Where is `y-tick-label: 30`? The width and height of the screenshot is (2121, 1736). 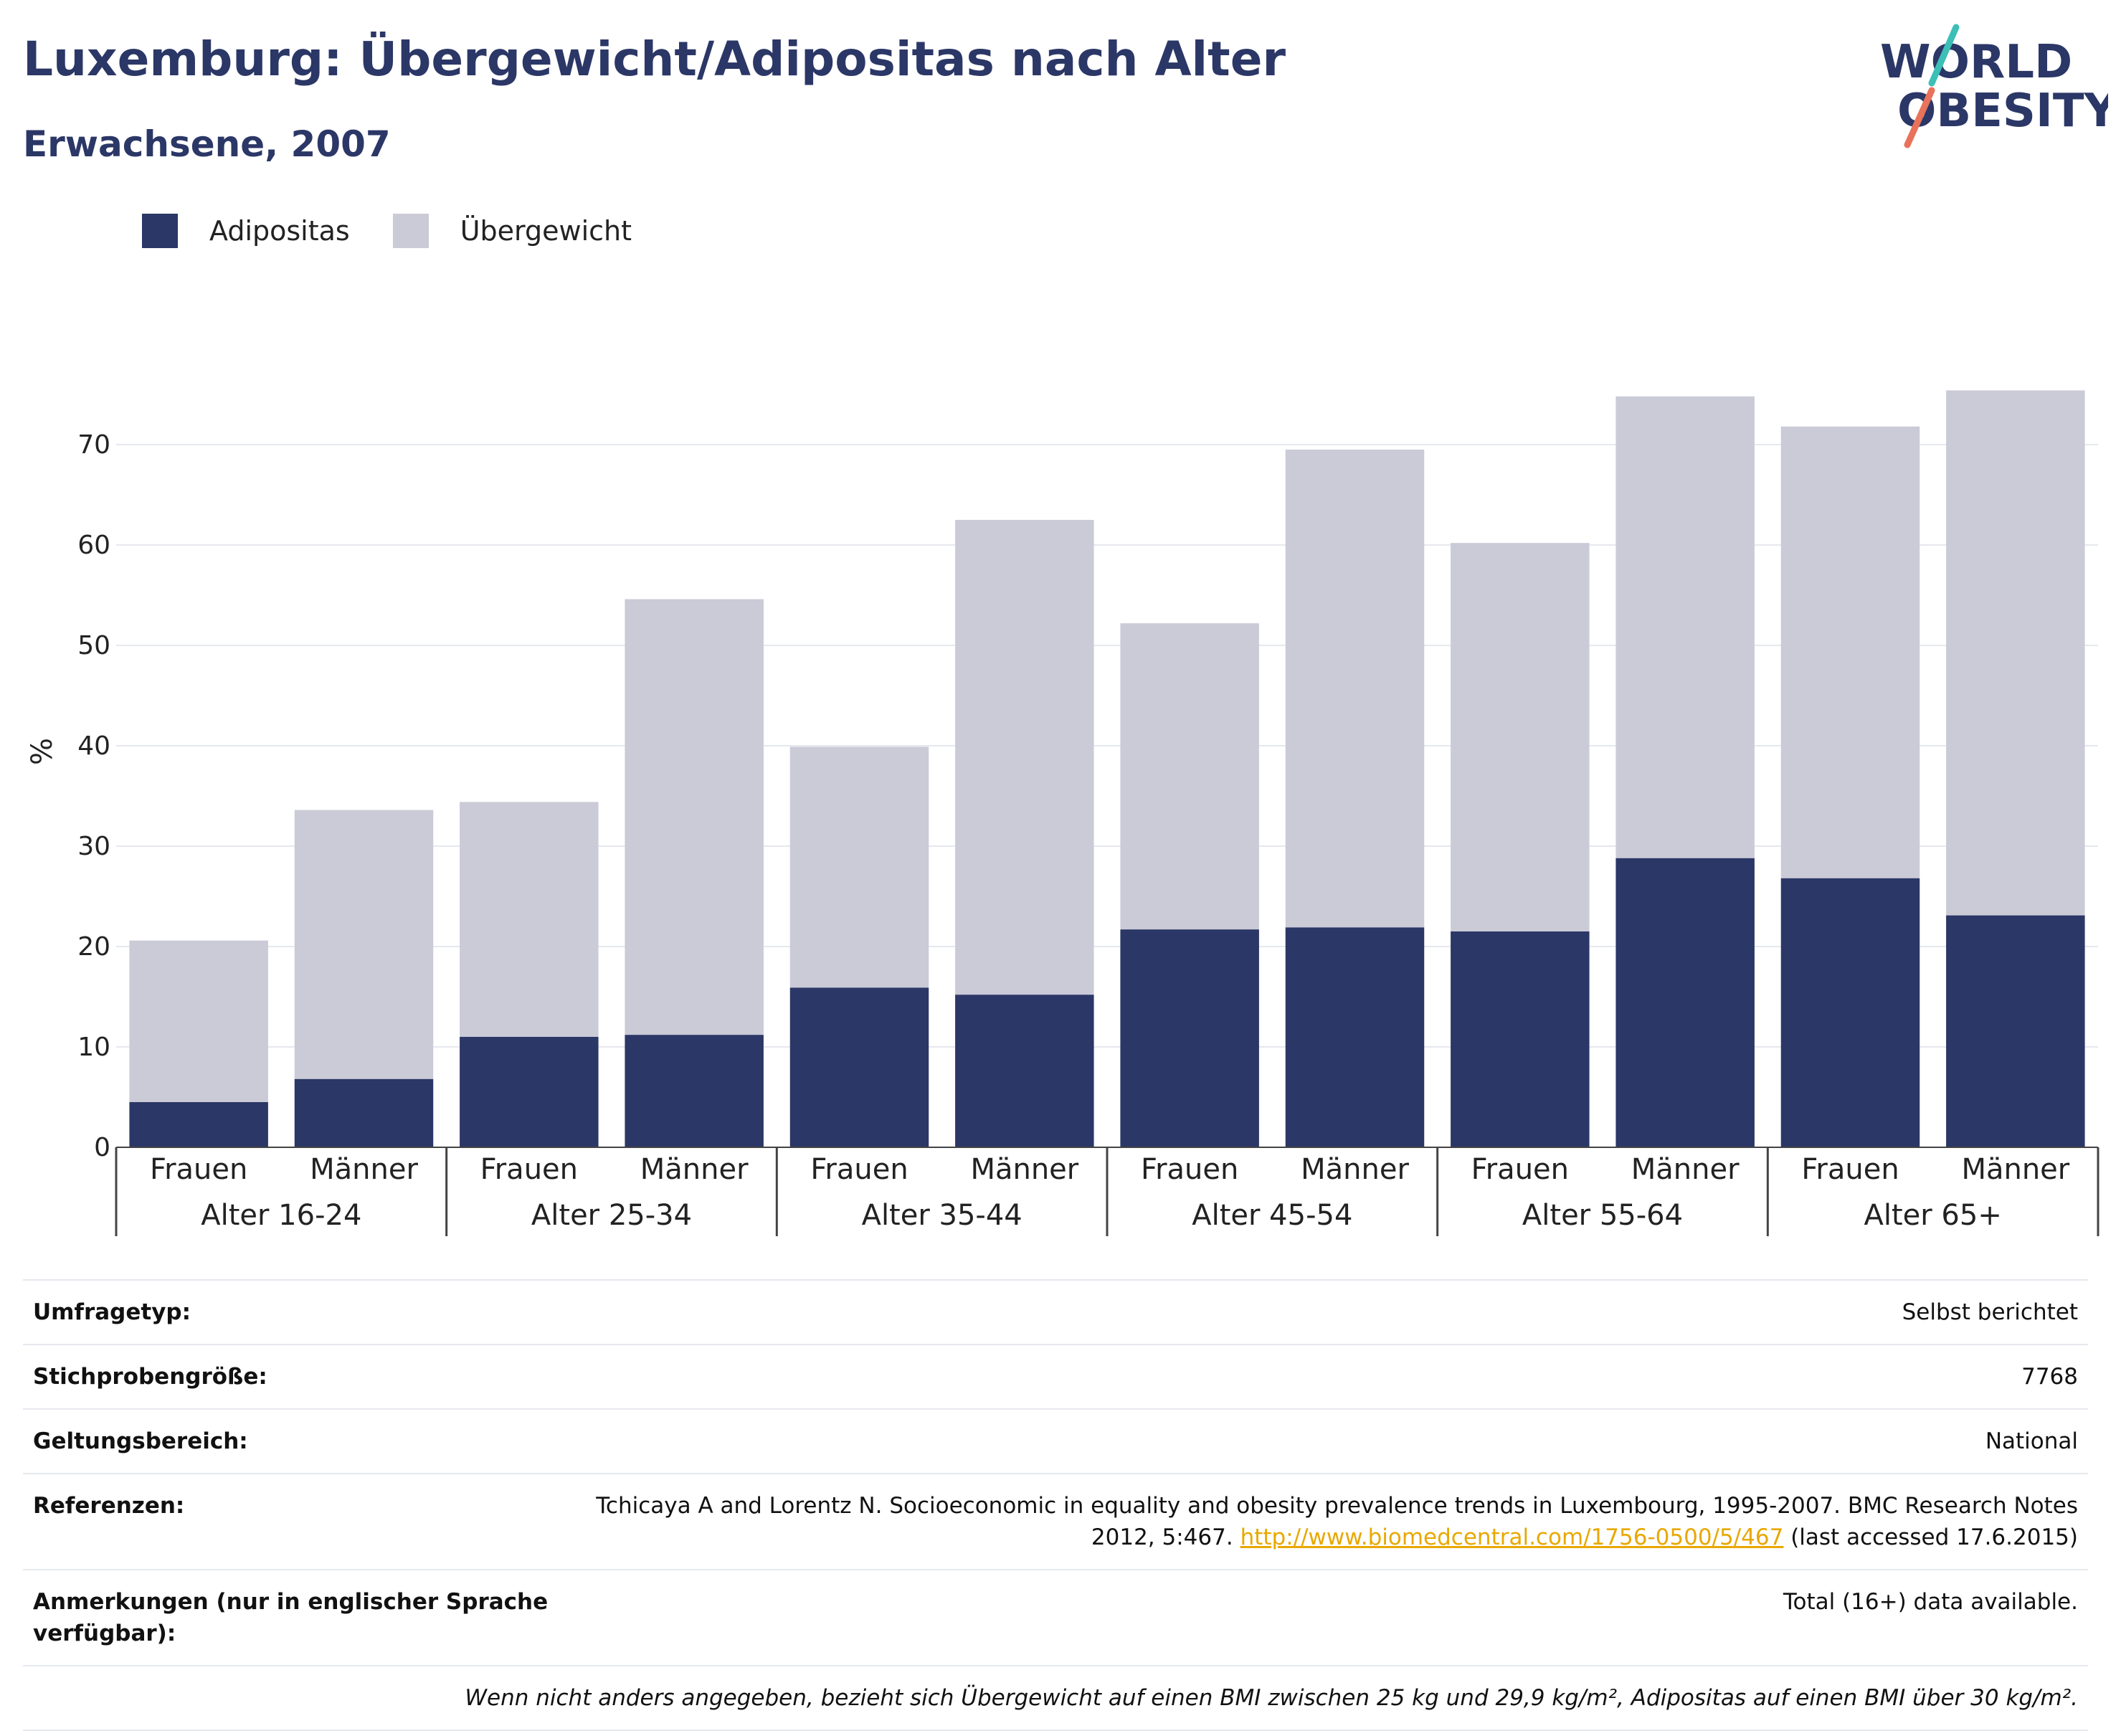
y-tick-label: 30 is located at coordinates (93, 847).